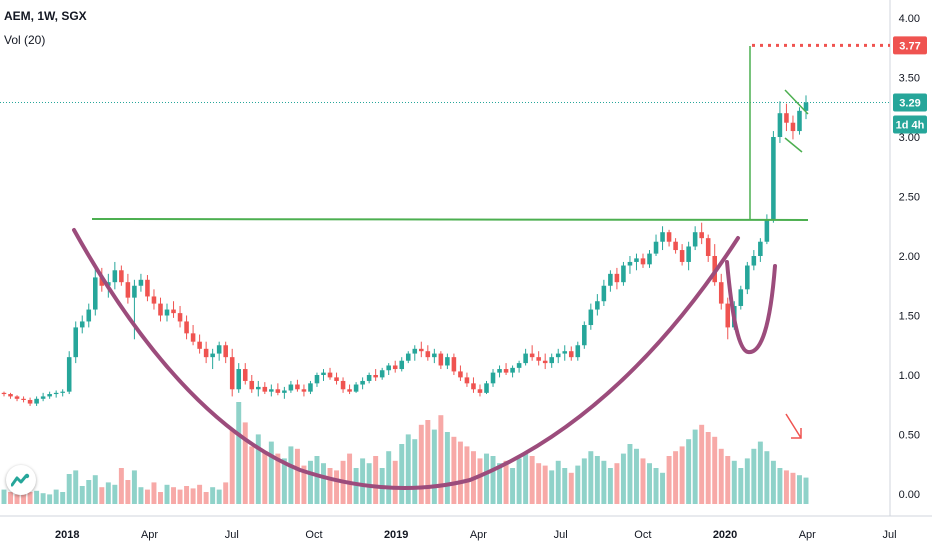 Image resolution: width=932 pixels, height=550 pixels. What do you see at coordinates (910, 124) in the screenshot?
I see `countdown-badge` at bounding box center [910, 124].